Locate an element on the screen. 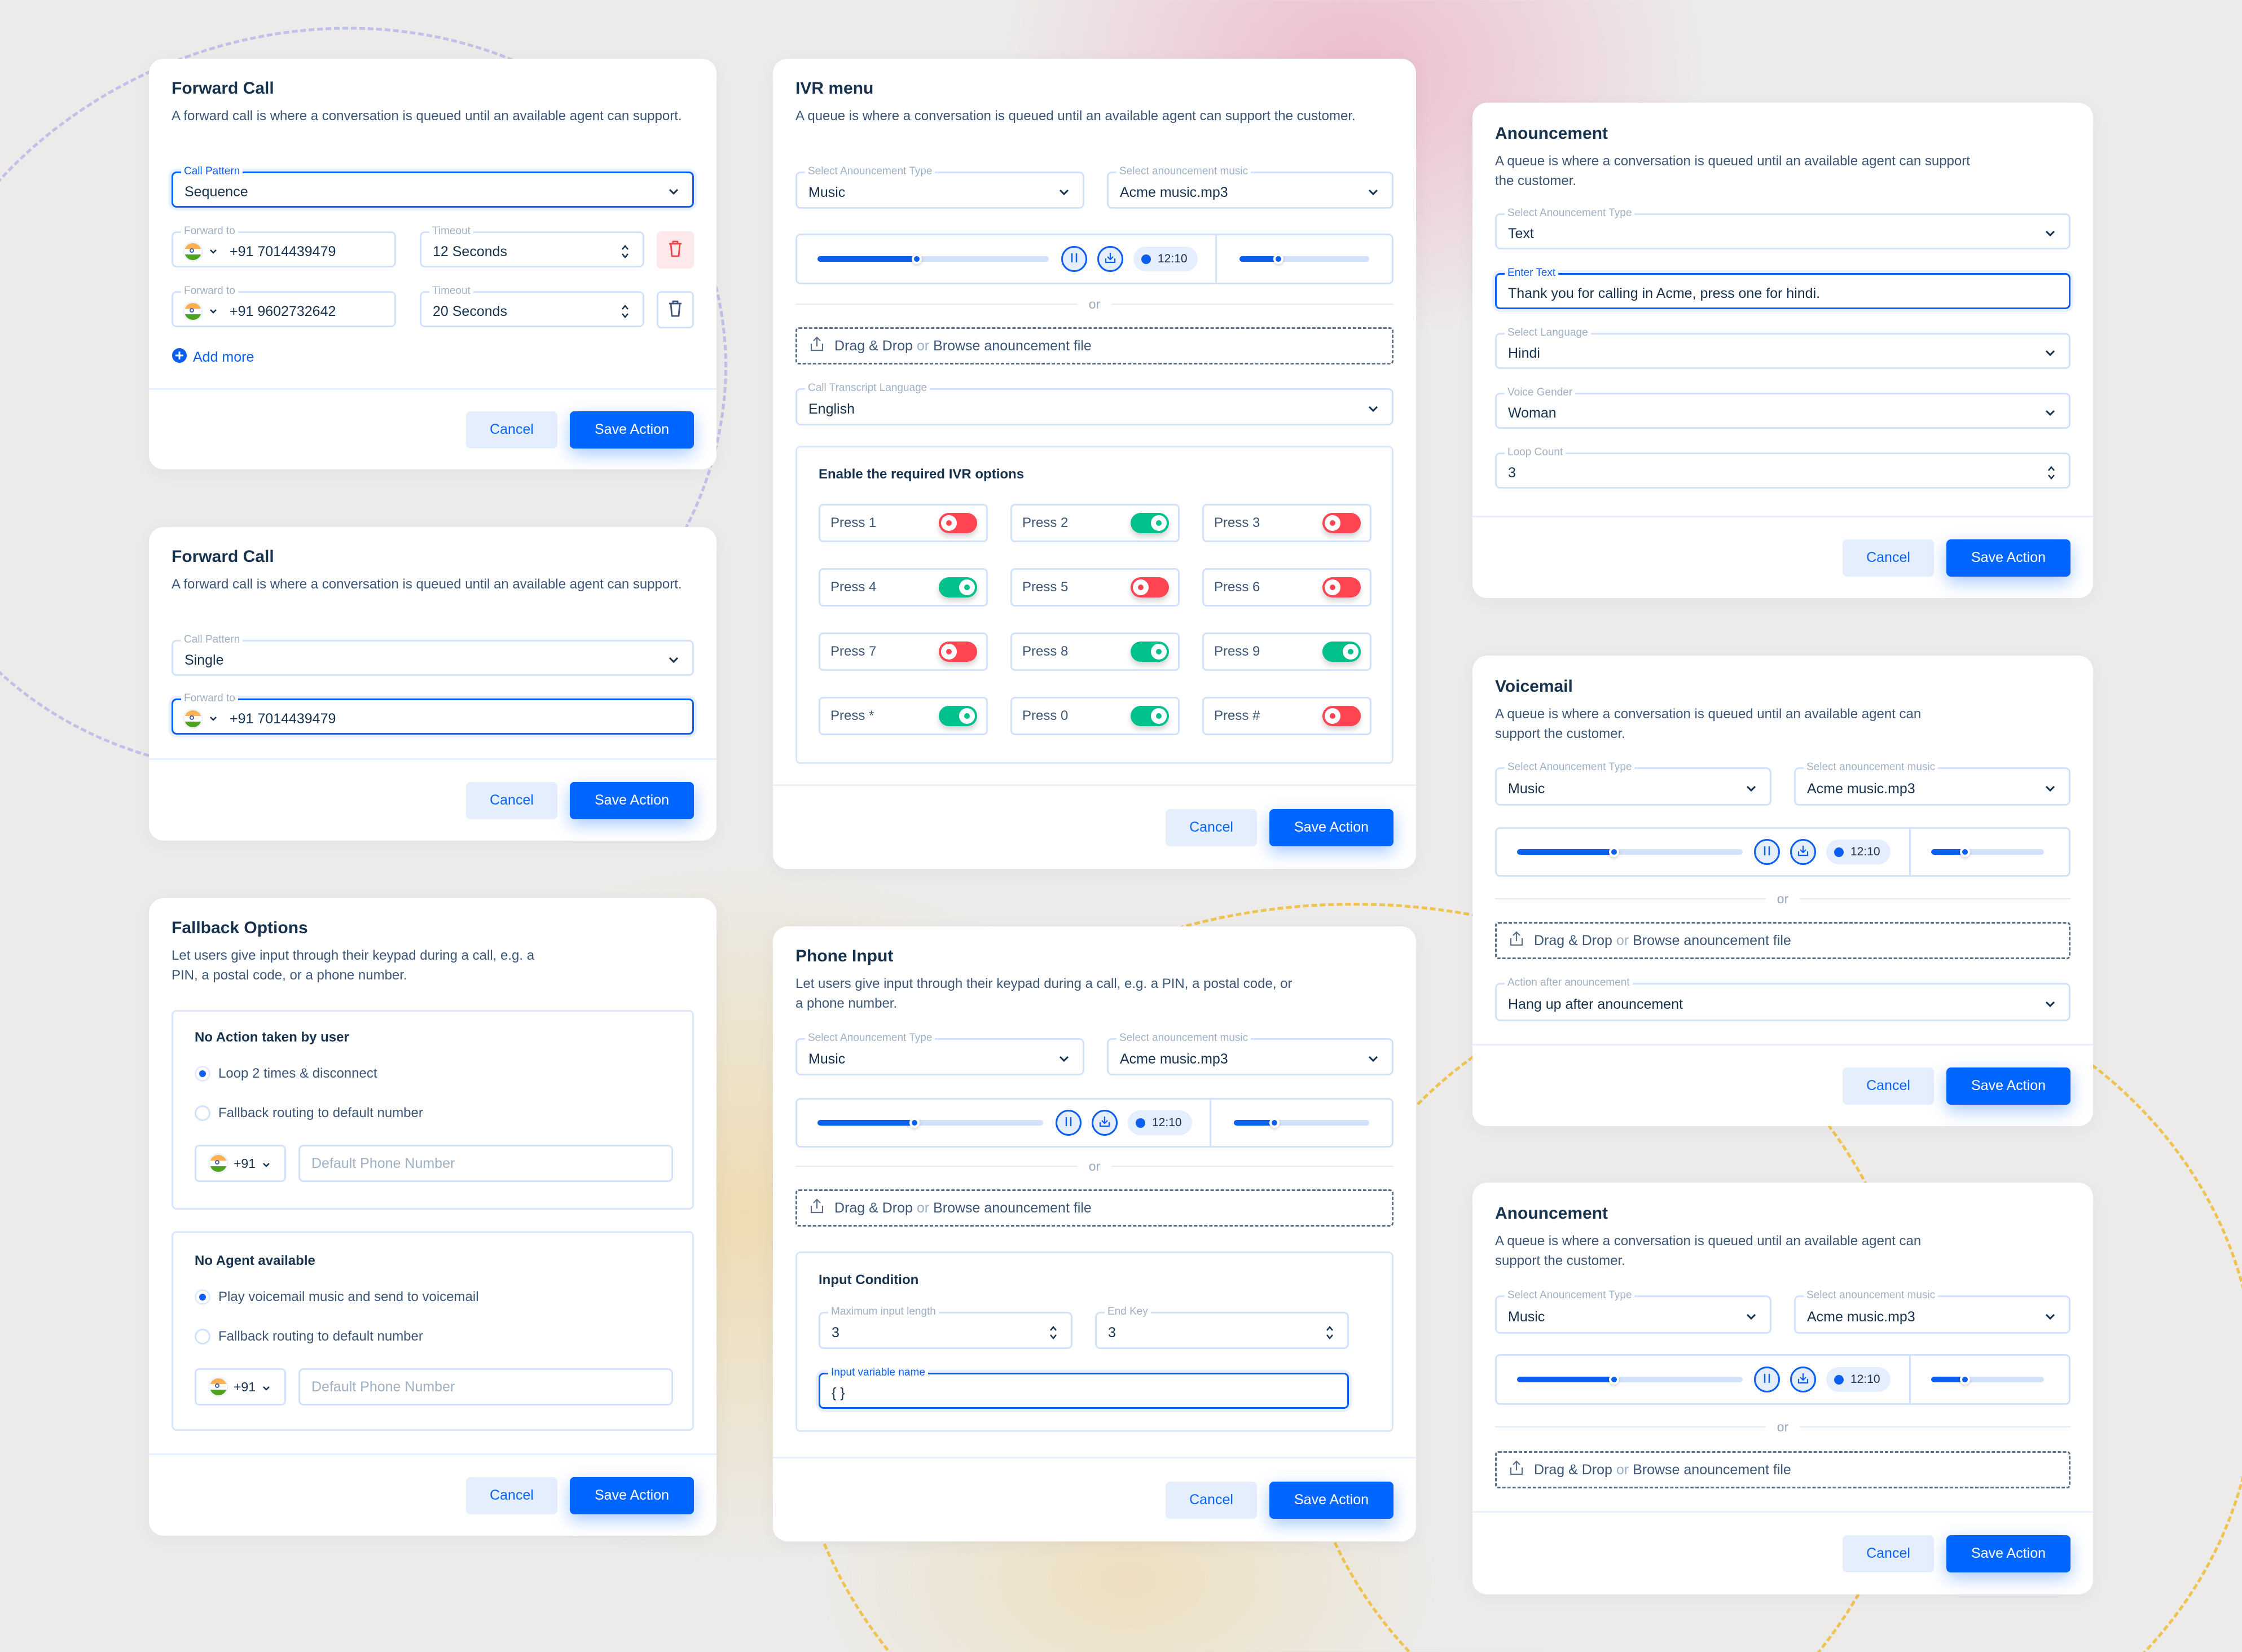 The image size is (2242, 1652). radio-option: Loop 2 times & disconnect is located at coordinates (286, 1074).